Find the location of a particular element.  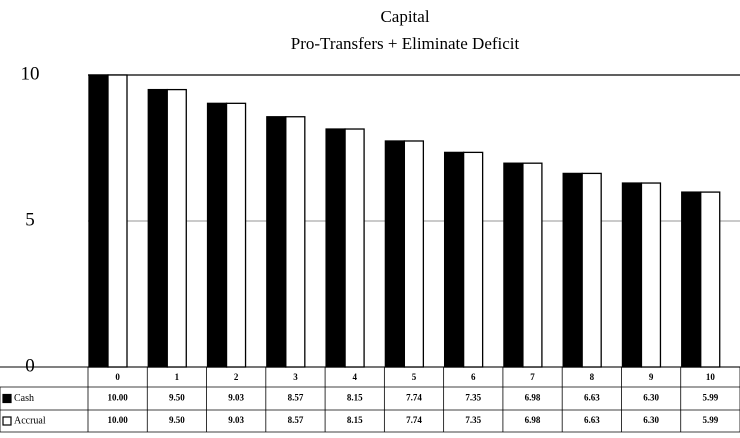

y-tick-label: 10 is located at coordinates (30, 73).